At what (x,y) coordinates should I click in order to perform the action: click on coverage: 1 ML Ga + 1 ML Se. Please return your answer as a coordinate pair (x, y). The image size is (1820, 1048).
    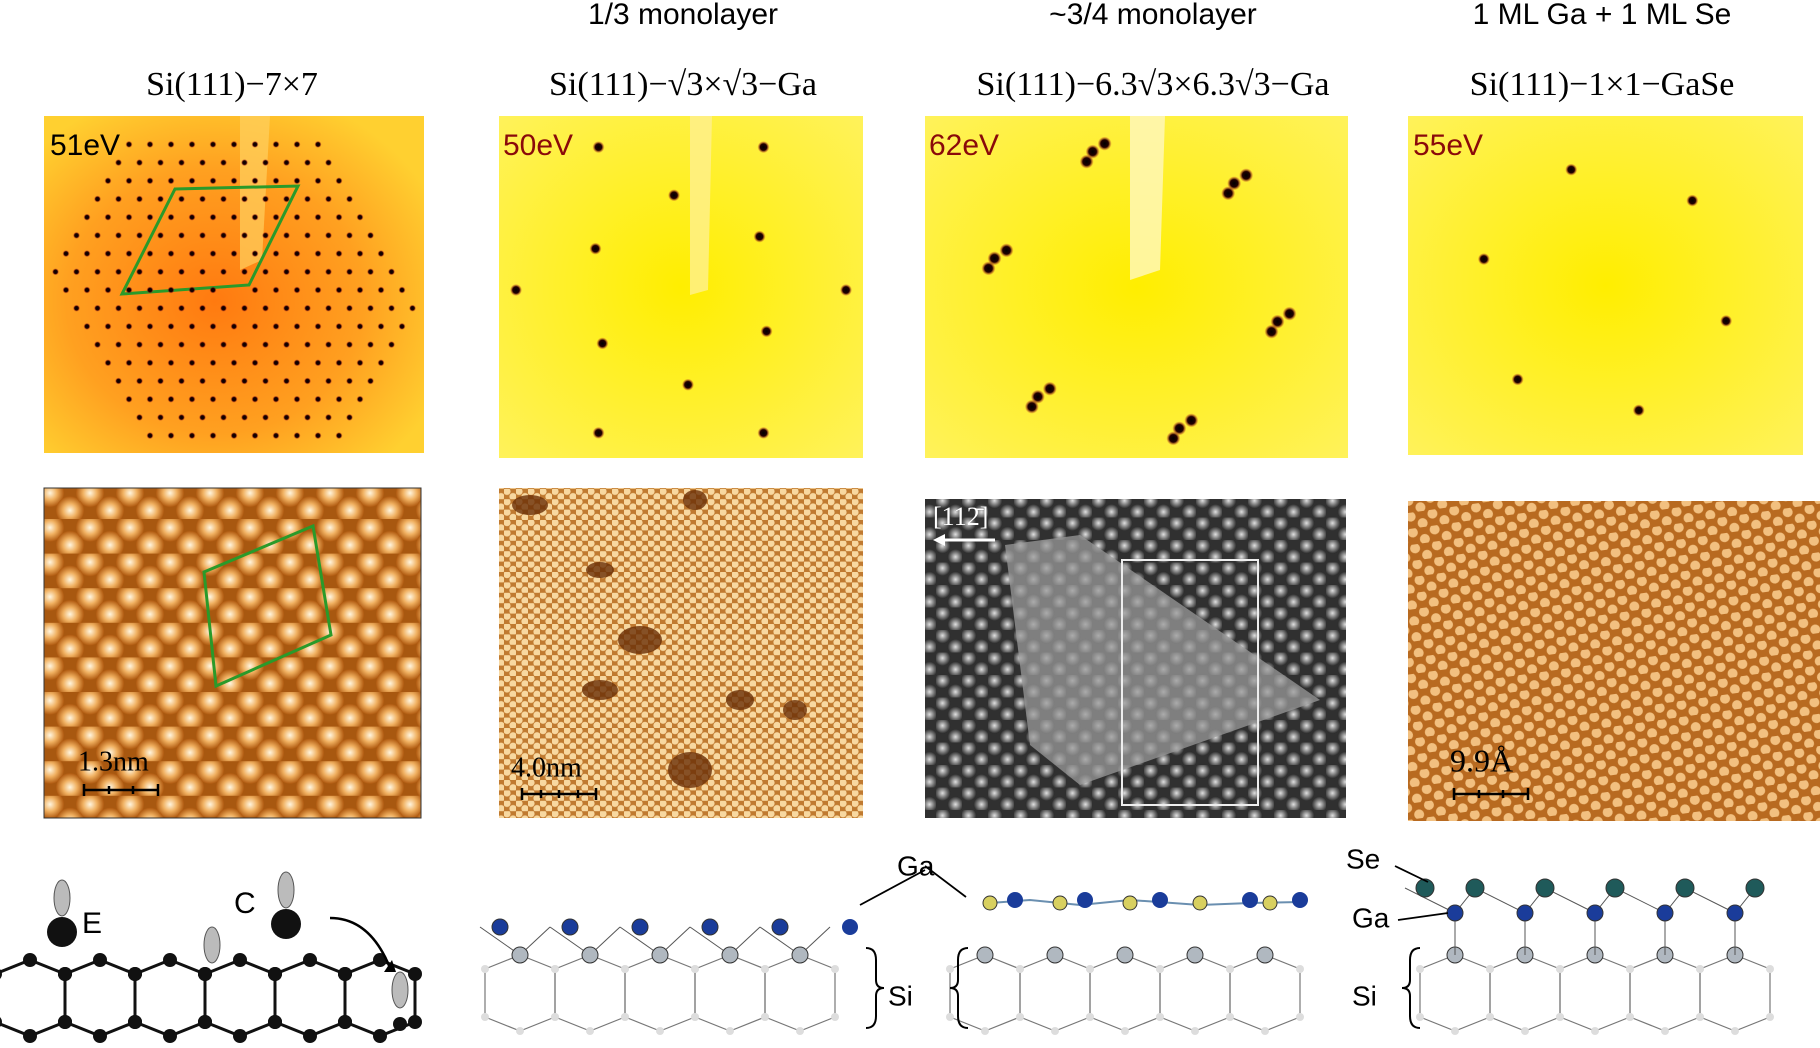
    Looking at the image, I should click on (1602, 15).